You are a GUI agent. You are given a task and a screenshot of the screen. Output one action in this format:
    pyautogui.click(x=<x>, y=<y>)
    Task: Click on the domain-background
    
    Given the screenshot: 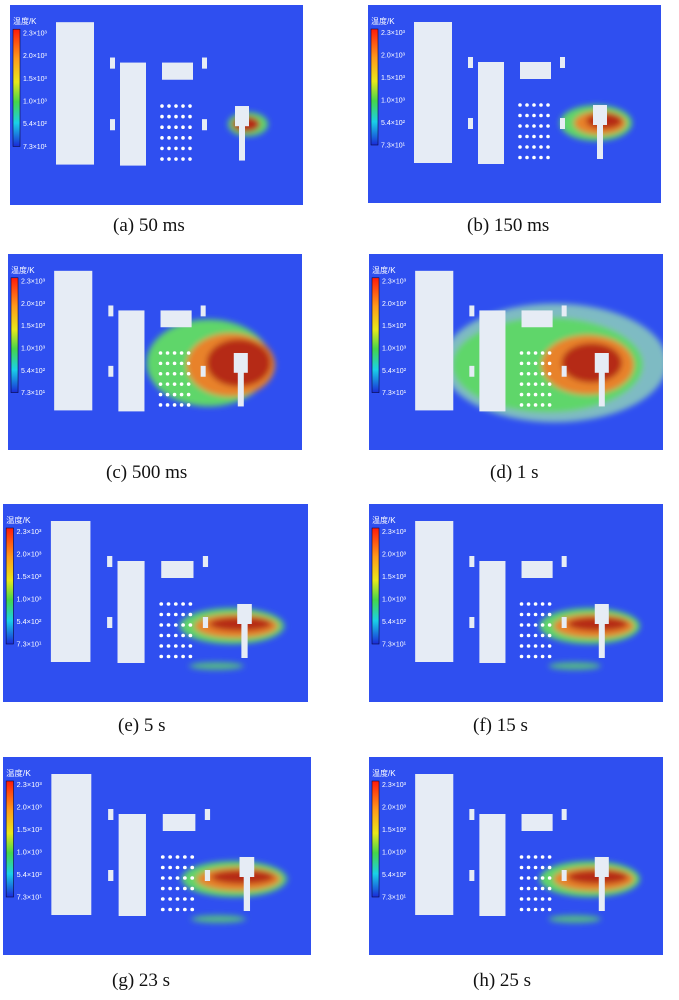 What is the action you would take?
    pyautogui.click(x=516, y=603)
    